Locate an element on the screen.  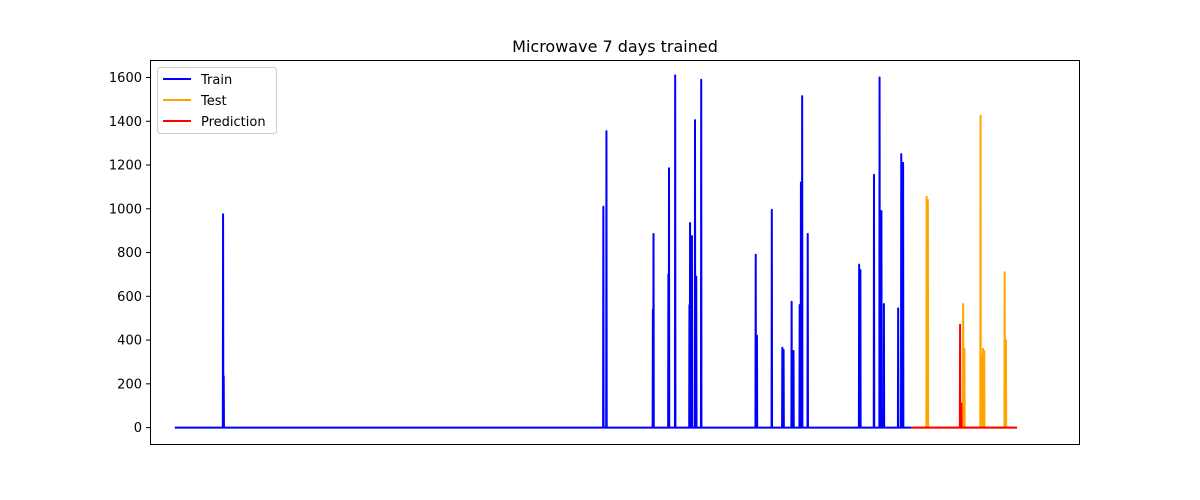
y-tick-label: 800 is located at coordinates (129, 253).